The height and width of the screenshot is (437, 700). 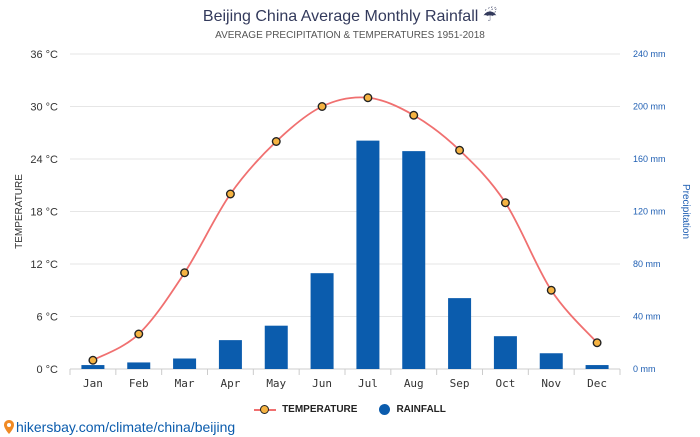 I want to click on x-tick-label: Mar, so click(x=185, y=383).